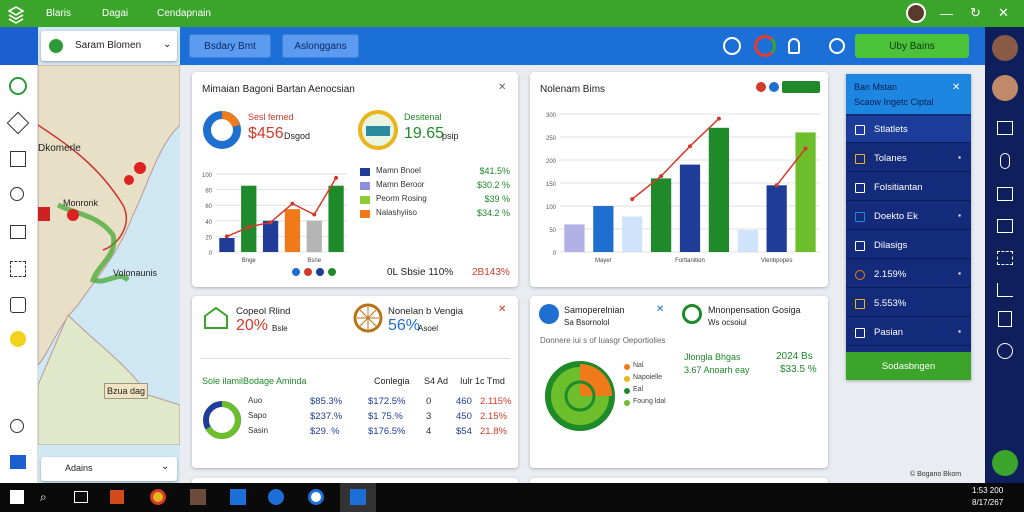  Describe the element at coordinates (17, 497) in the screenshot. I see `start` at that location.